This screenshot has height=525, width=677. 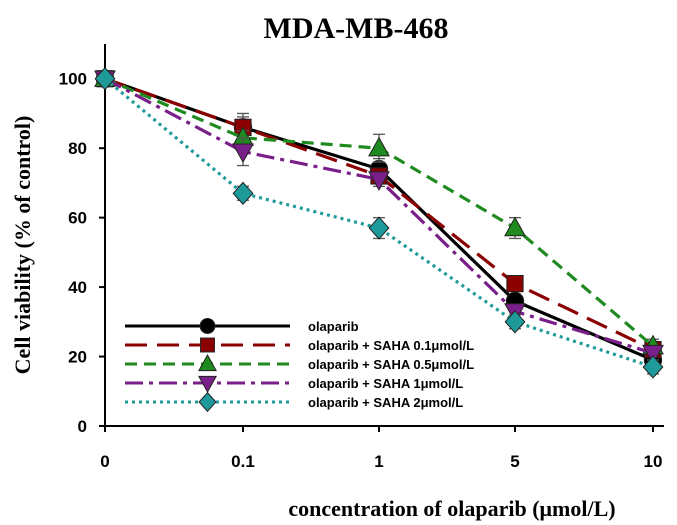 I want to click on legend-item: olaparib, so click(x=242, y=326).